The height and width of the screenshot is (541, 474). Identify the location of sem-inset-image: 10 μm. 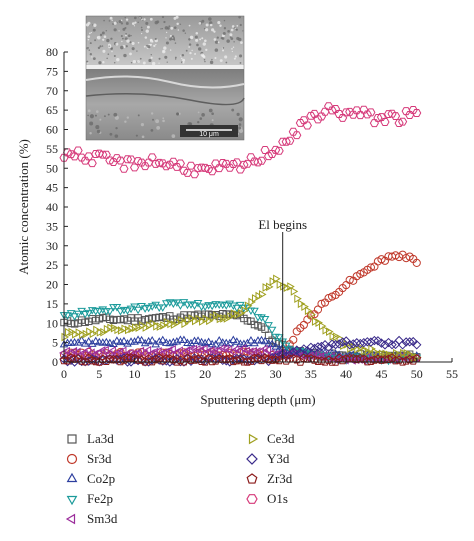
(165, 78).